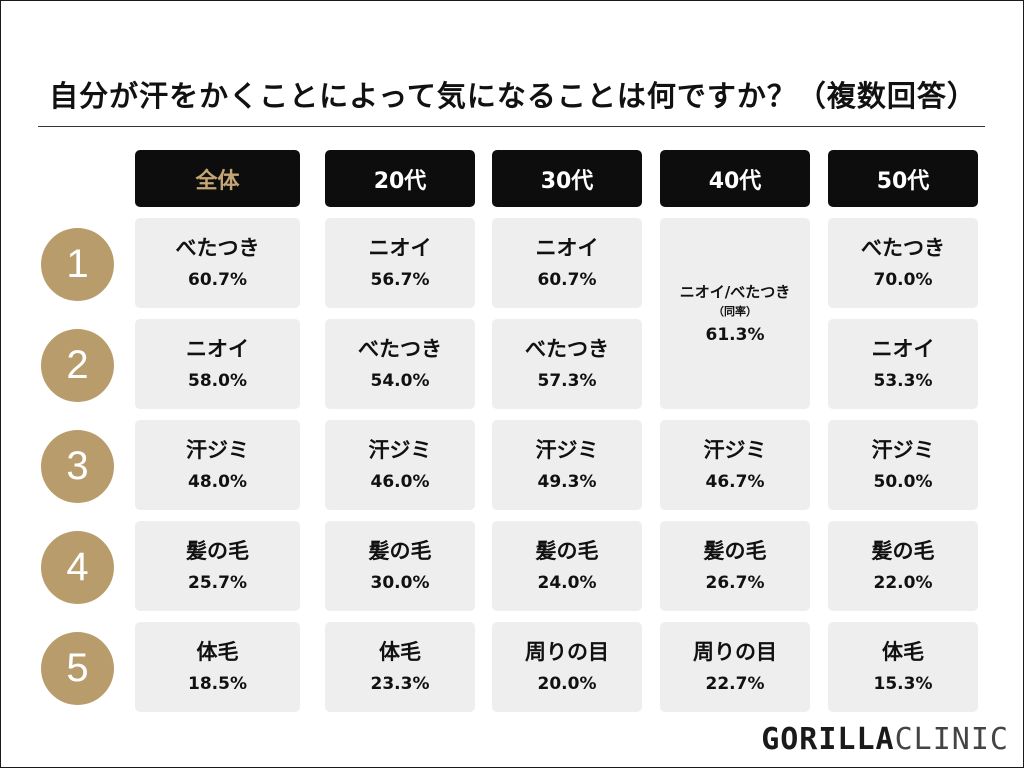  Describe the element at coordinates (903, 667) in the screenshot. I see `ranking-cell: 体毛 15.3%` at that location.